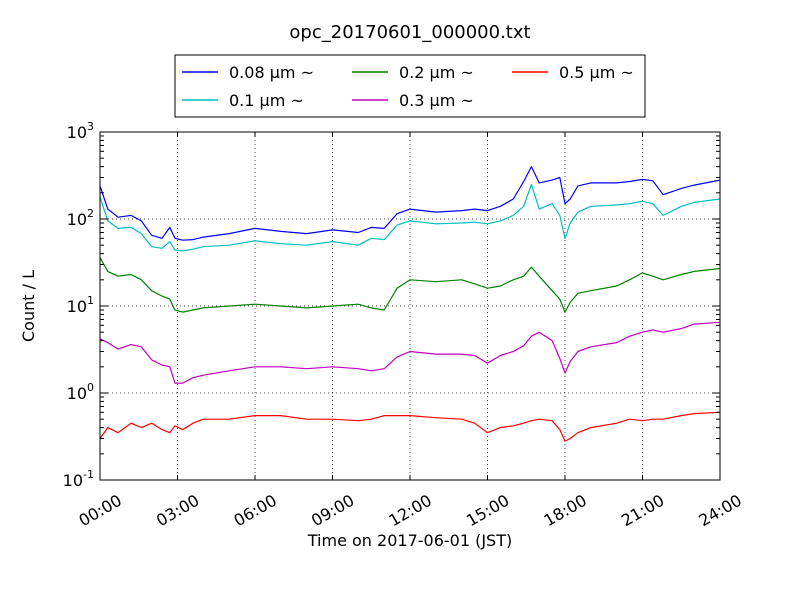 Image resolution: width=800 pixels, height=600 pixels. I want to click on x-tick-label: 12:00, so click(410, 511).